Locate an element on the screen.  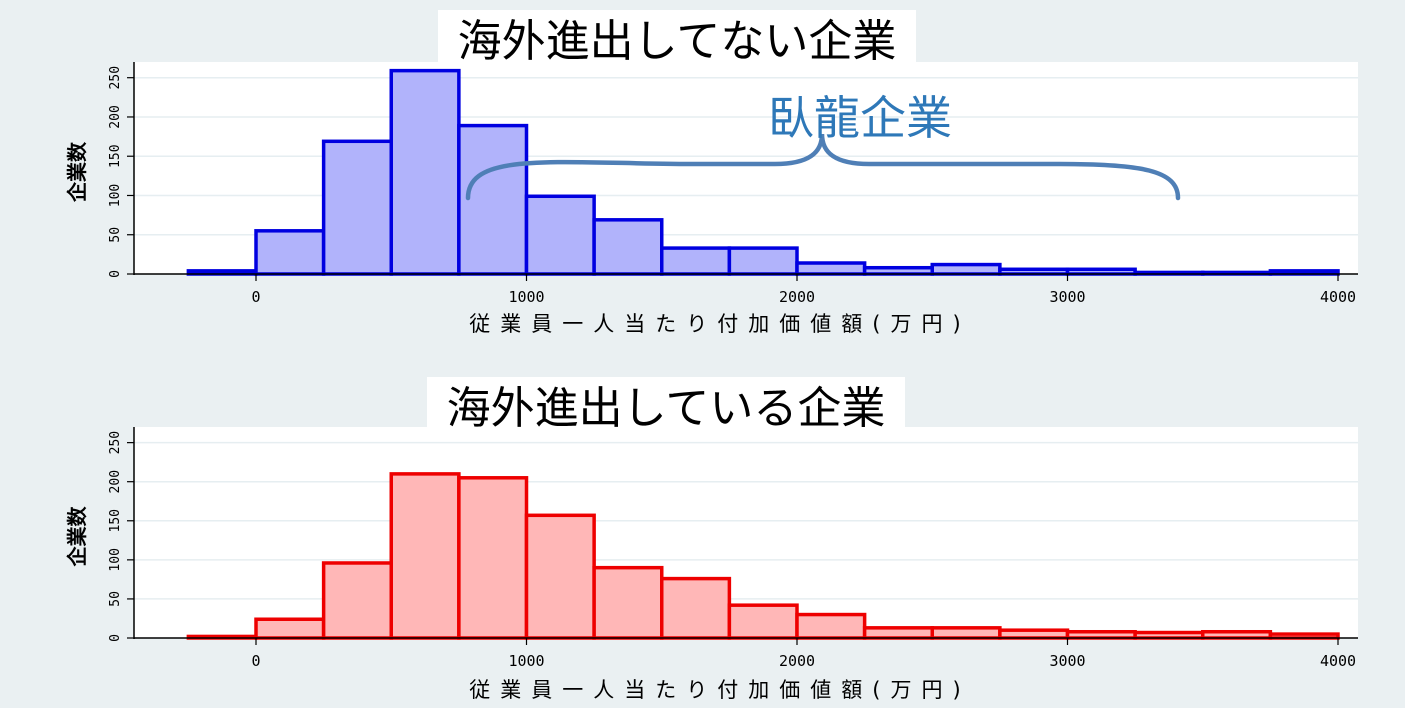
annotation-label: 臥龍企業 is located at coordinates (860, 118).